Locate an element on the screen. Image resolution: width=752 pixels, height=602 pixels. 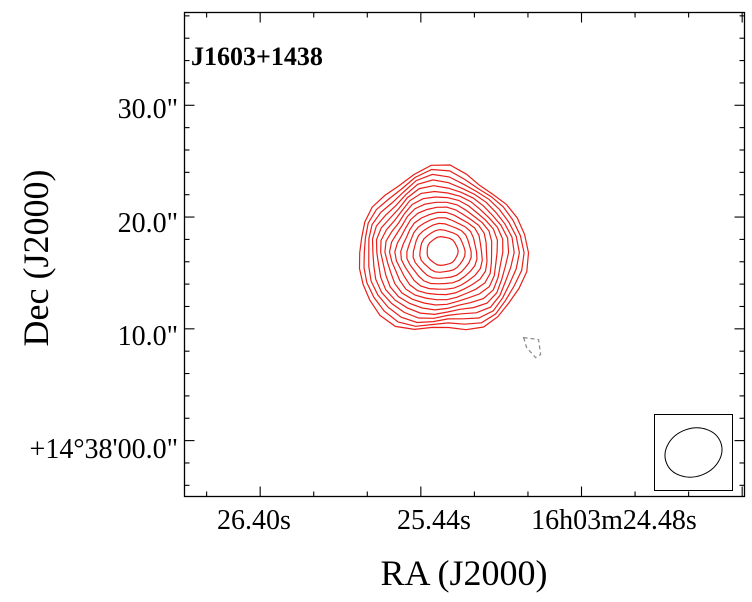
x-tick-labels: 26.40s 25.44s 16h03m24.48s is located at coordinates (457, 520).